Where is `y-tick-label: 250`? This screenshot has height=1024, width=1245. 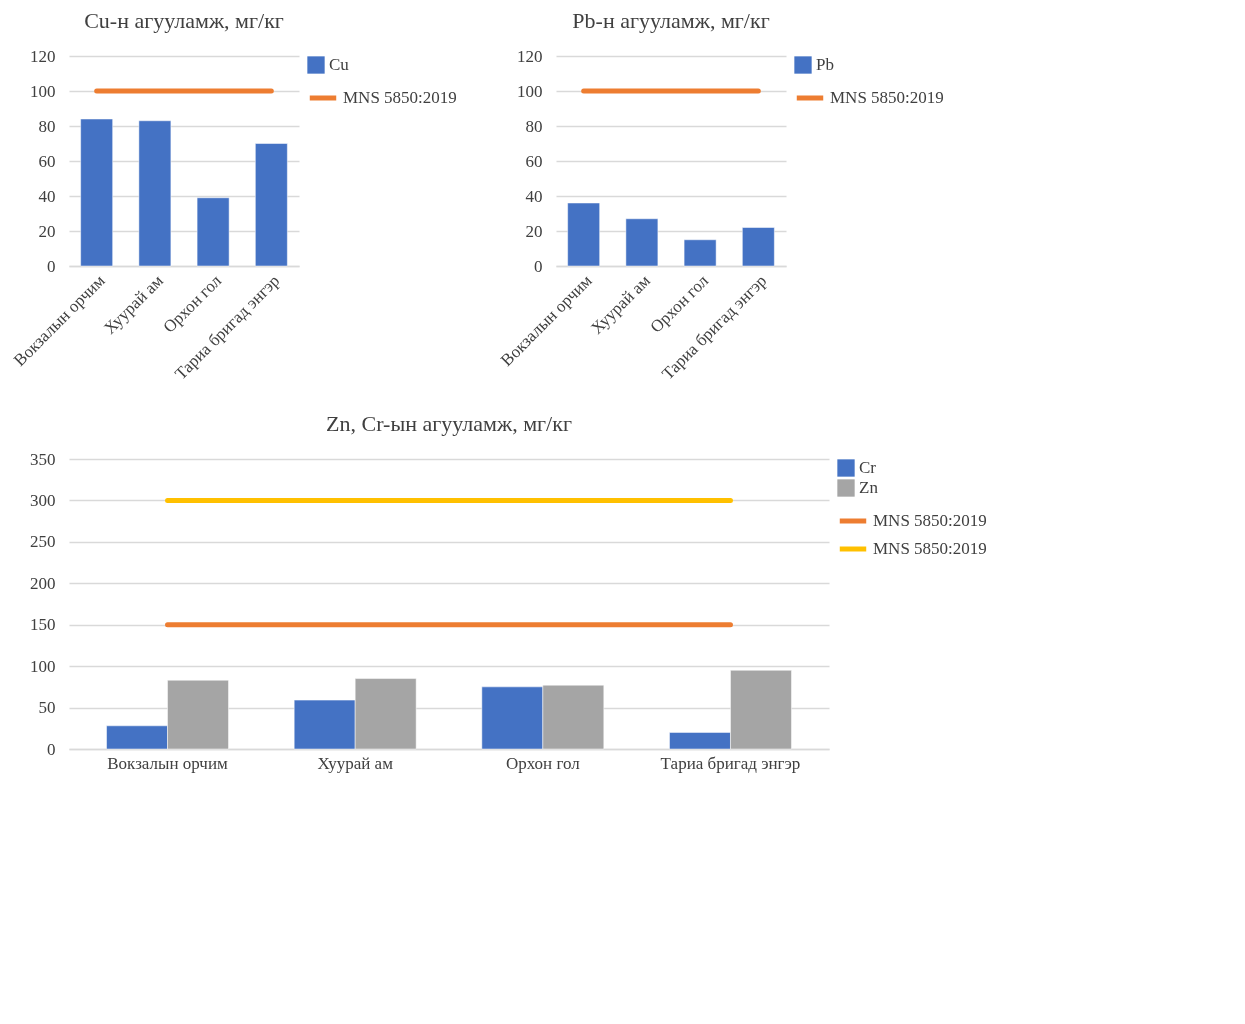 y-tick-label: 250 is located at coordinates (43, 542).